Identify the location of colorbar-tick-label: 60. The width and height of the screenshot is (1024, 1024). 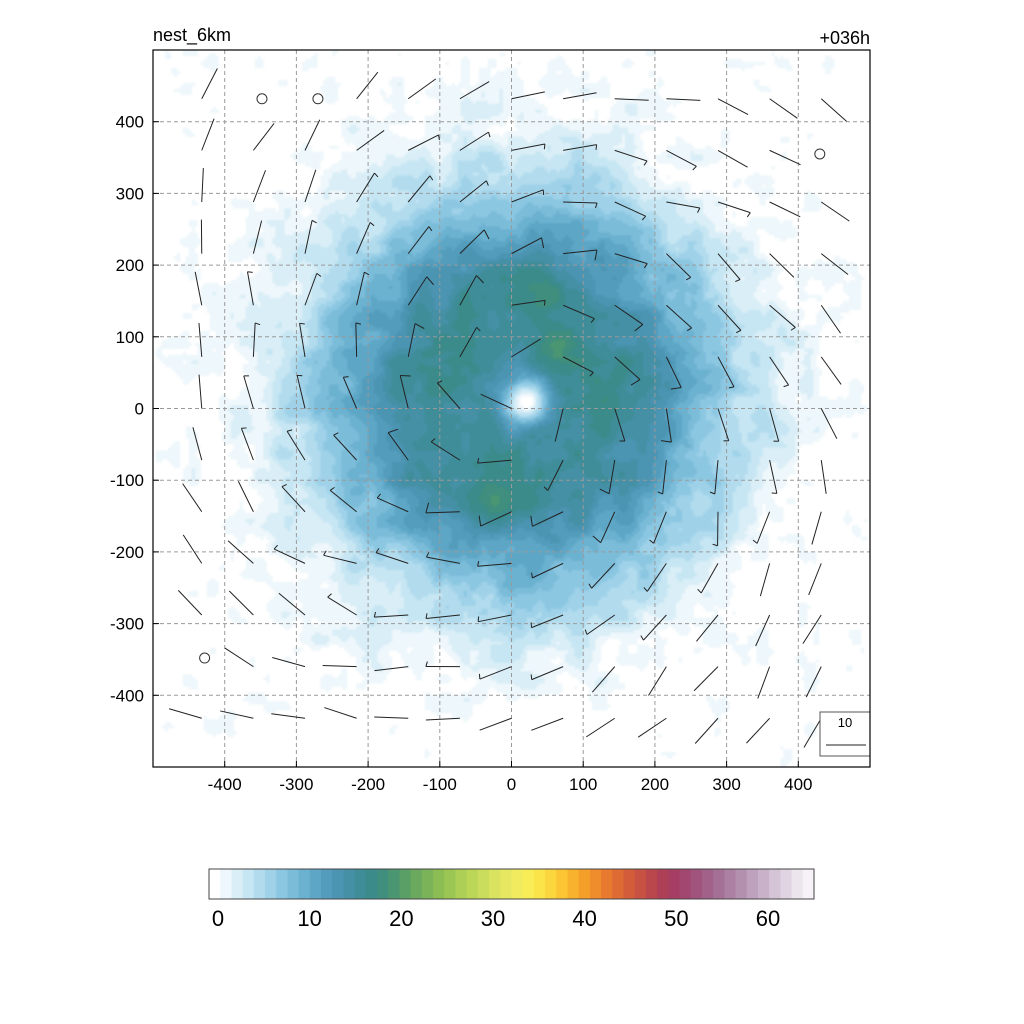
(768, 918).